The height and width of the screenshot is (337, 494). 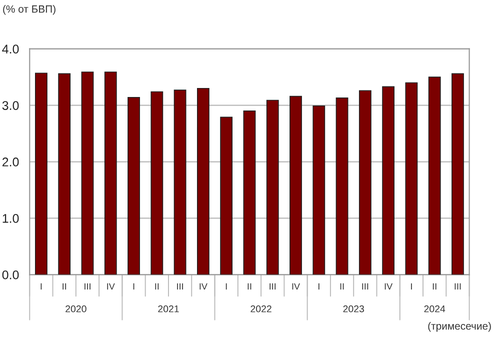 What do you see at coordinates (459, 327) in the screenshot?
I see `x-axis-title: (тримесечие)` at bounding box center [459, 327].